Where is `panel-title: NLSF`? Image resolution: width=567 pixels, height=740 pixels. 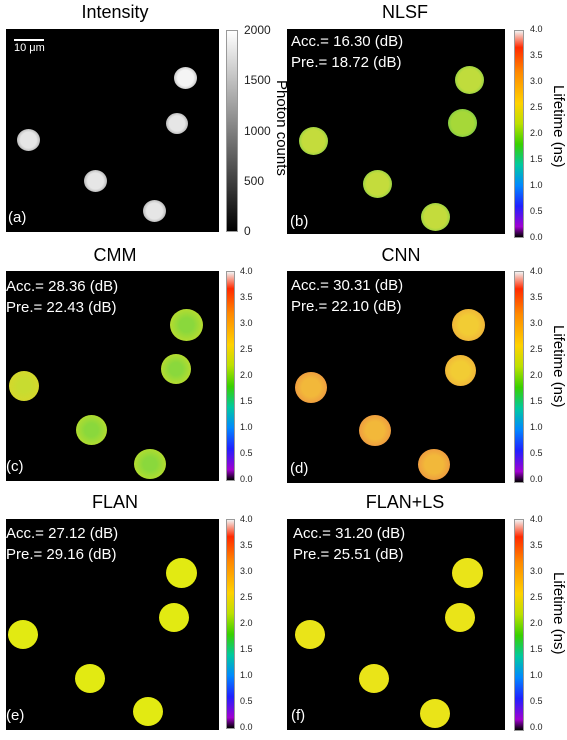
panel-title: NLSF is located at coordinates (404, 12).